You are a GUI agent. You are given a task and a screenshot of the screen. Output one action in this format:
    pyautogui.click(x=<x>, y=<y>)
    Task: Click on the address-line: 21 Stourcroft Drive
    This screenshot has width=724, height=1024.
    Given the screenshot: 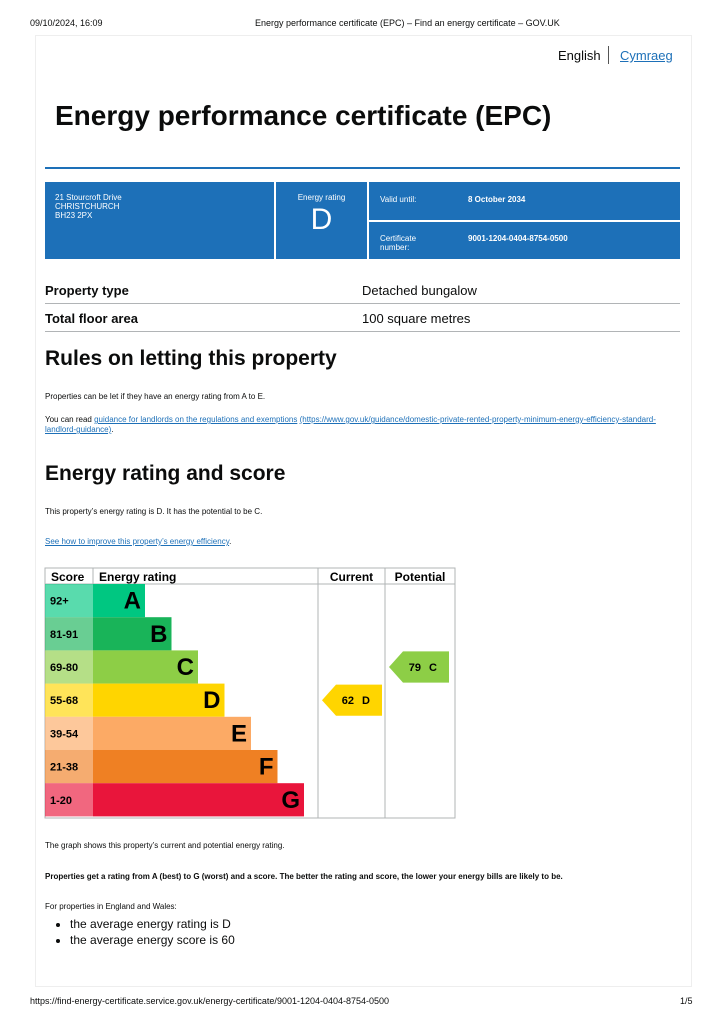 What is the action you would take?
    pyautogui.click(x=88, y=197)
    